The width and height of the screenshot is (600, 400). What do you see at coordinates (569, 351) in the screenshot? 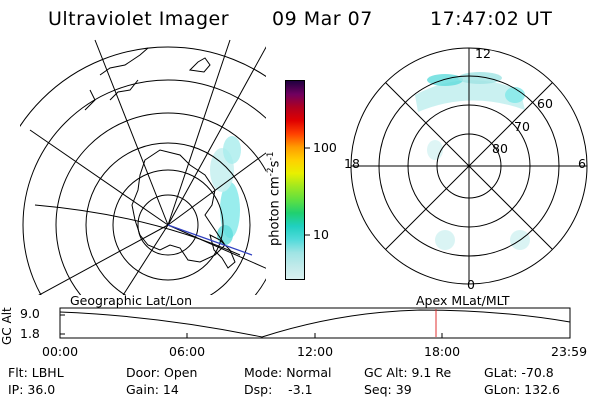
I see `timeline-xtick-2359: 23:59` at bounding box center [569, 351].